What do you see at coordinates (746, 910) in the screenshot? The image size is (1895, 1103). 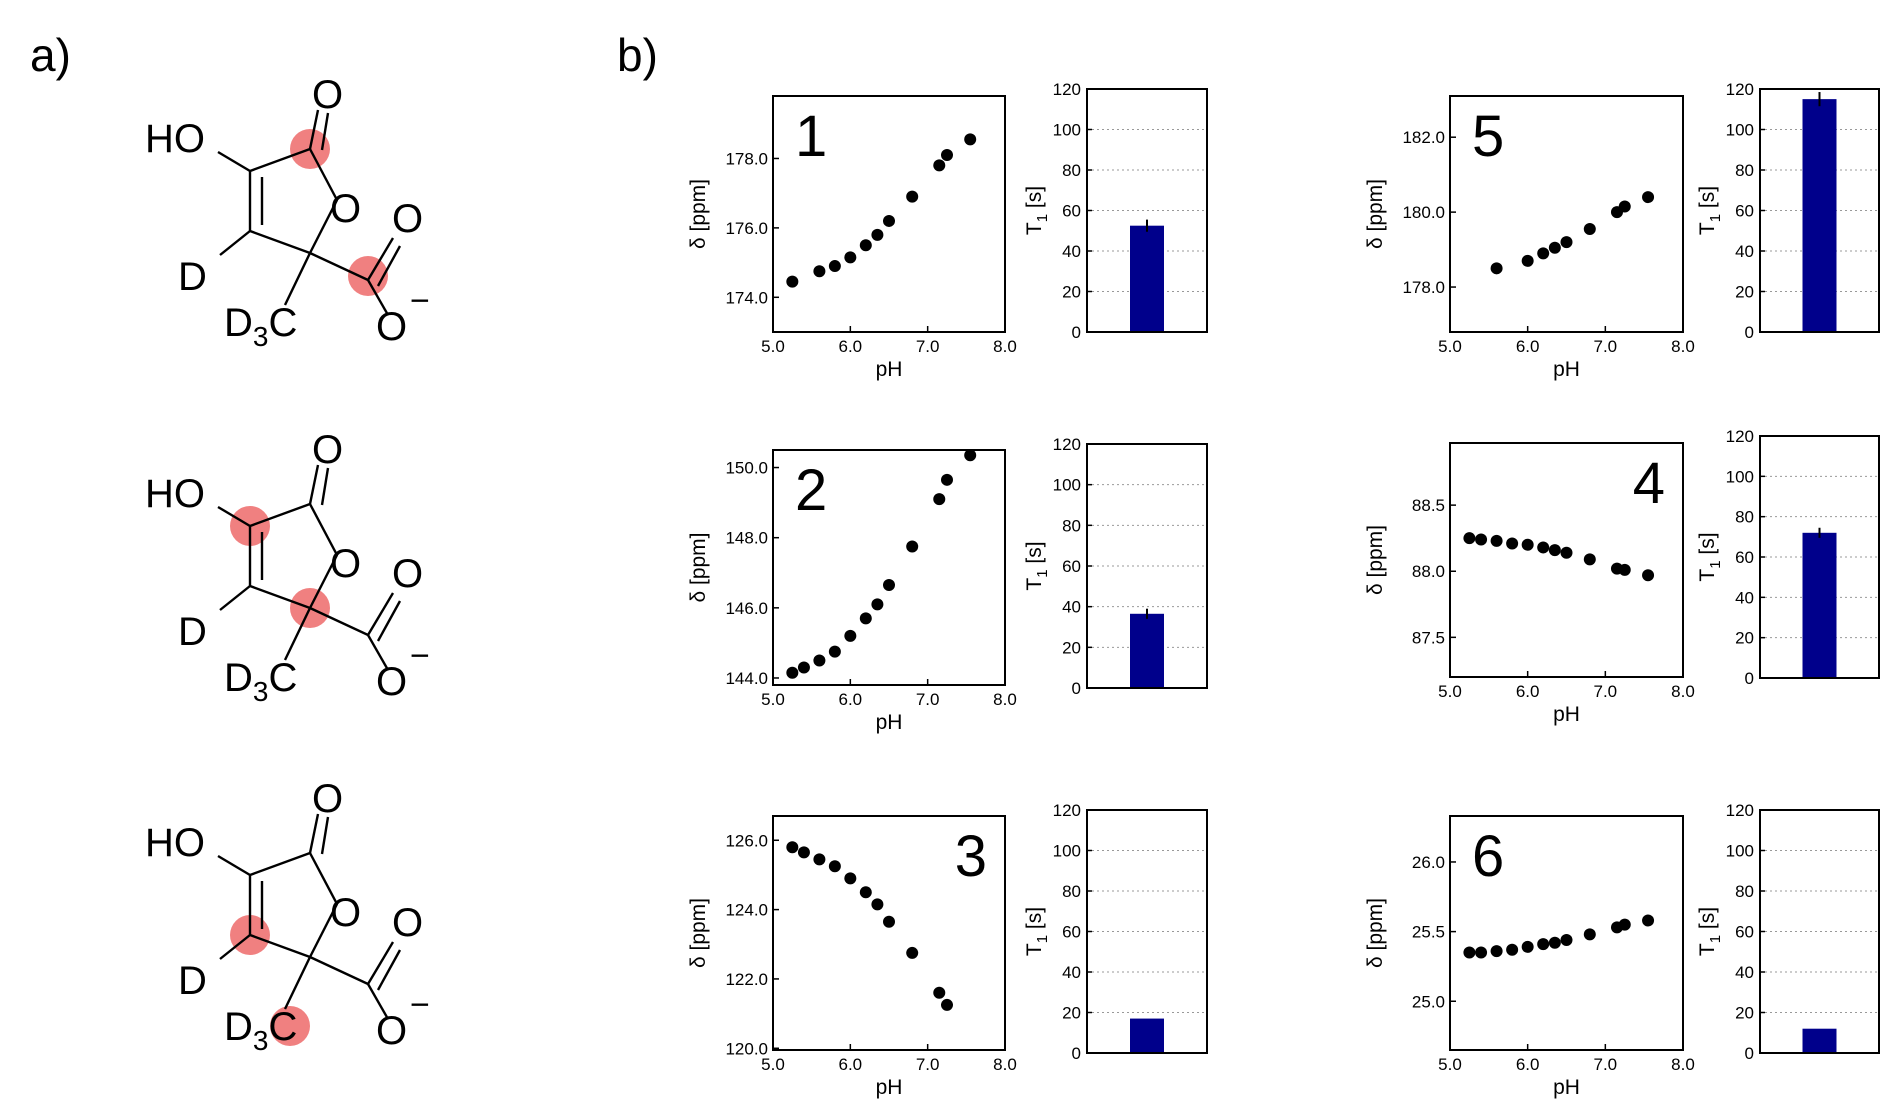 I see `y-tick-label: 124.0` at bounding box center [746, 910].